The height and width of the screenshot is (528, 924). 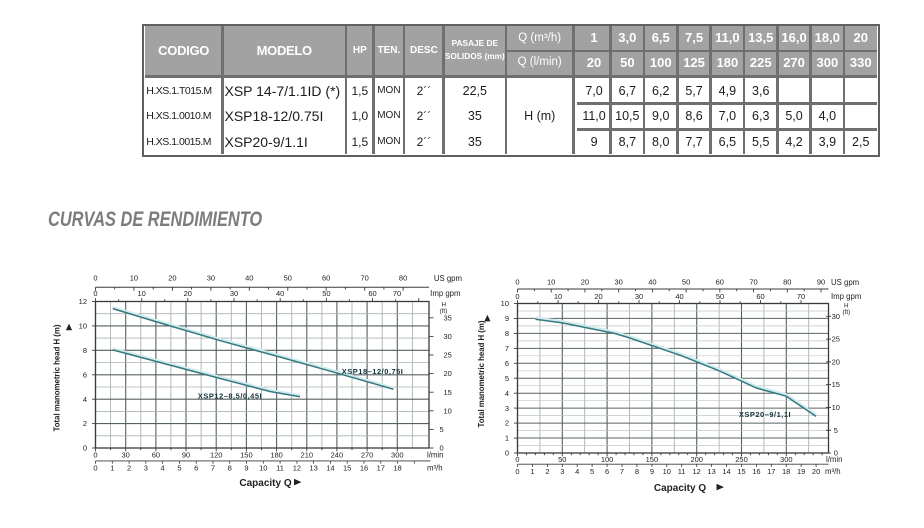 What do you see at coordinates (280, 467) in the screenshot?
I see `svg-text: 11` at bounding box center [280, 467].